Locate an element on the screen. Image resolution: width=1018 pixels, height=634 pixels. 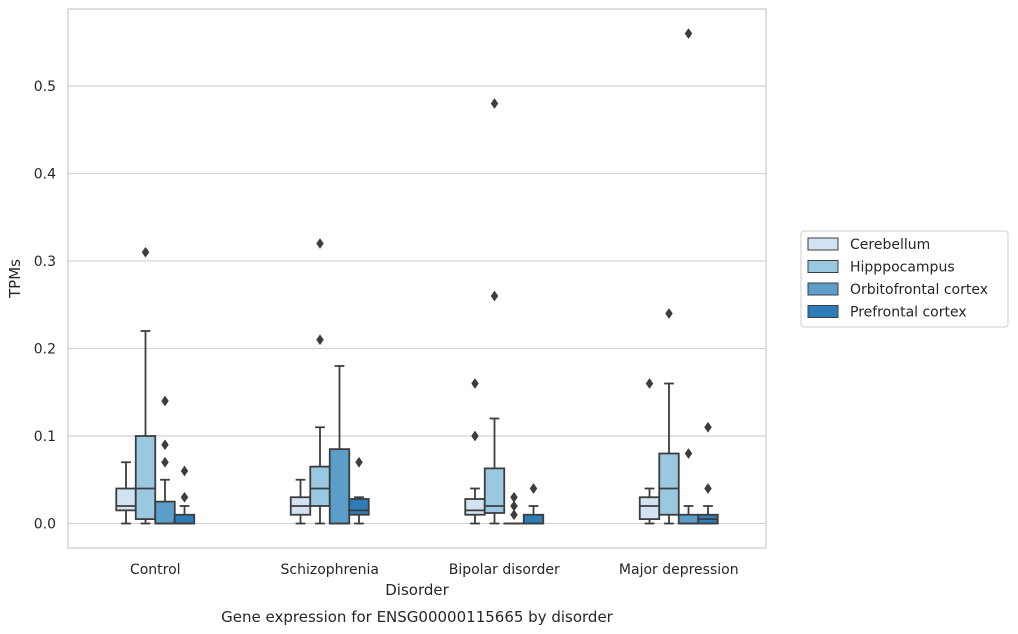
legend-item: Prefrontal cortex is located at coordinates (887, 313).